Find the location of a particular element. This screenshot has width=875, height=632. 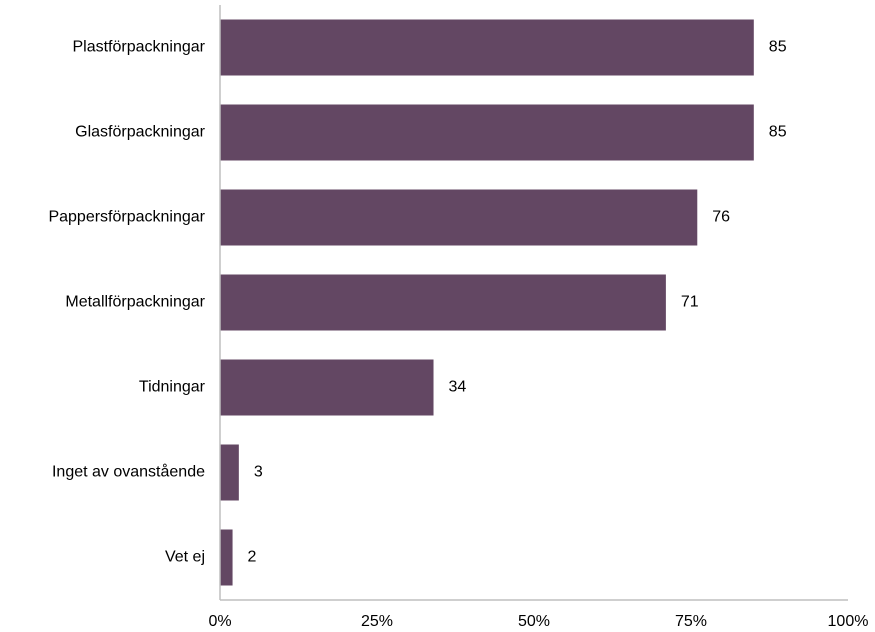

value-label-0: 85 is located at coordinates (778, 47).